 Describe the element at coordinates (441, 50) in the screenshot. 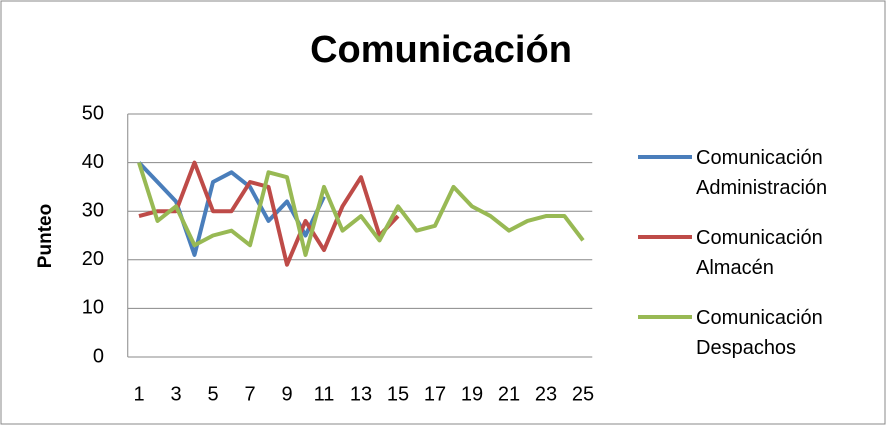

I see `chart-title: Comunicación` at that location.